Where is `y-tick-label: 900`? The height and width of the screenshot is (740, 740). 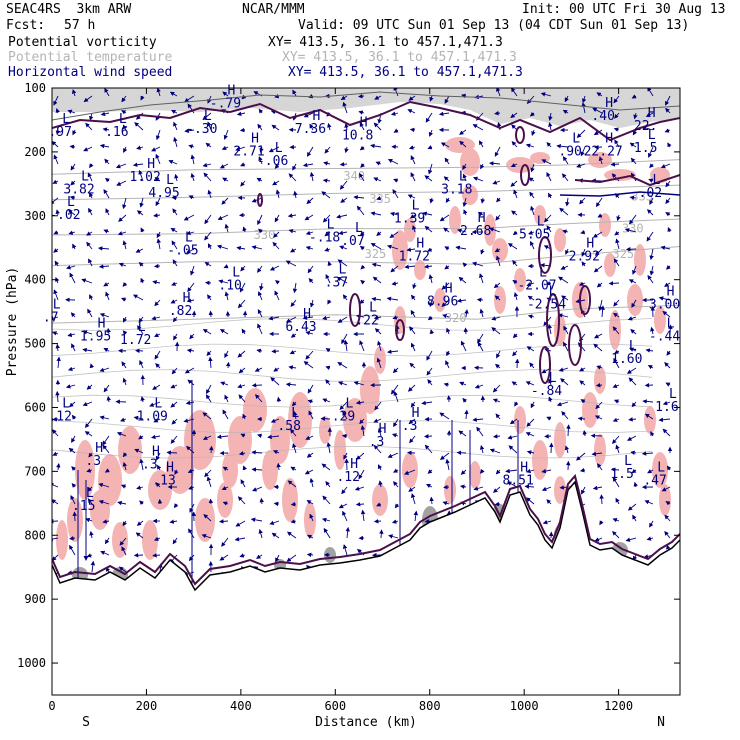 y-tick-label: 900 is located at coordinates (35, 599).